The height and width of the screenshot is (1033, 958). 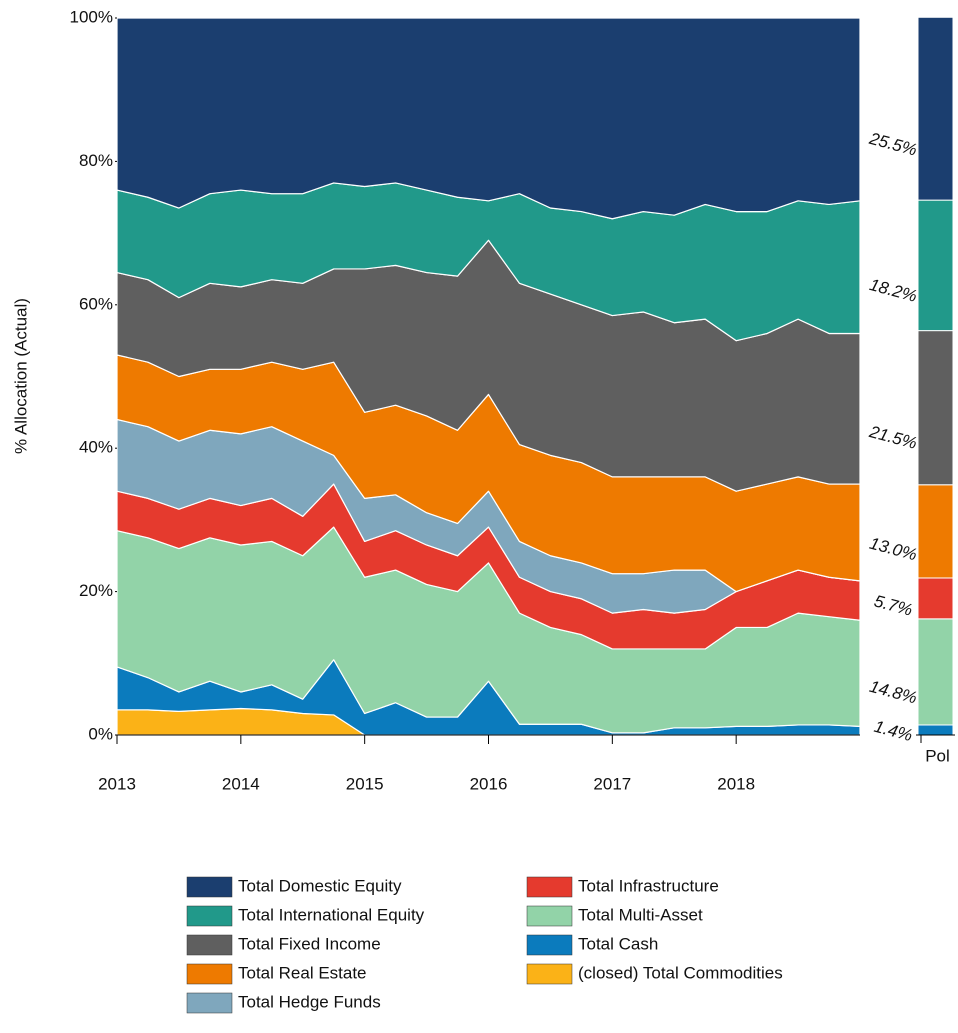 What do you see at coordinates (365, 783) in the screenshot?
I see `x-tick-label: 2015` at bounding box center [365, 783].